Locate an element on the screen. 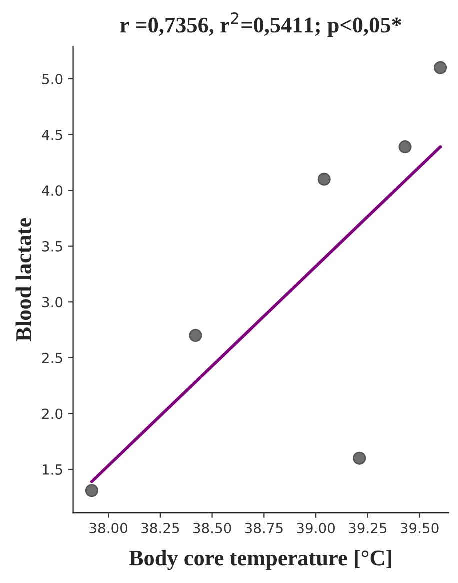 The image size is (458, 583). y-axis-title: Blood lactate is located at coordinates (24, 280).